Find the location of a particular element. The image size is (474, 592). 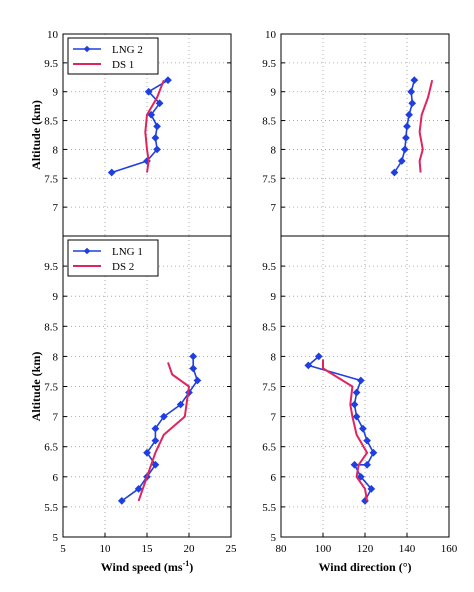

legend-entry: LNG 1 is located at coordinates (127, 252).